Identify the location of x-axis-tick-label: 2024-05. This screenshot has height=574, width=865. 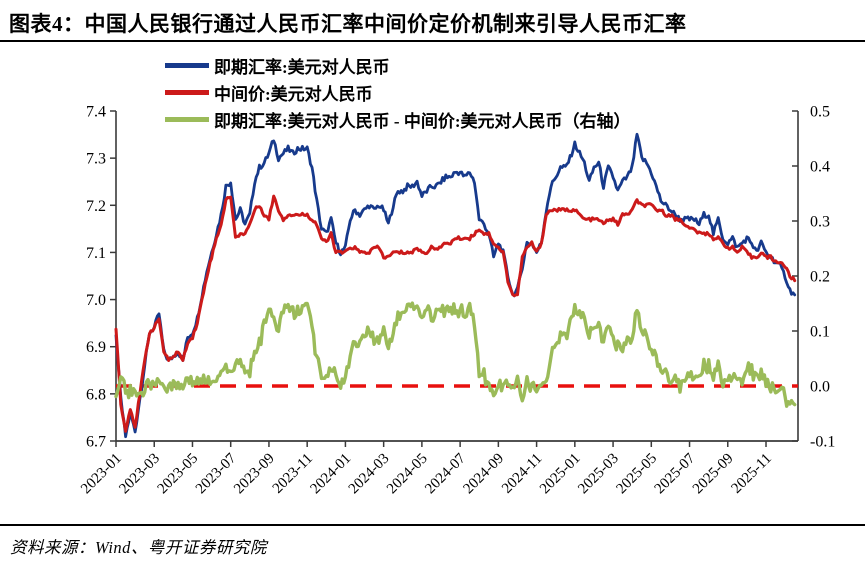
(407, 474).